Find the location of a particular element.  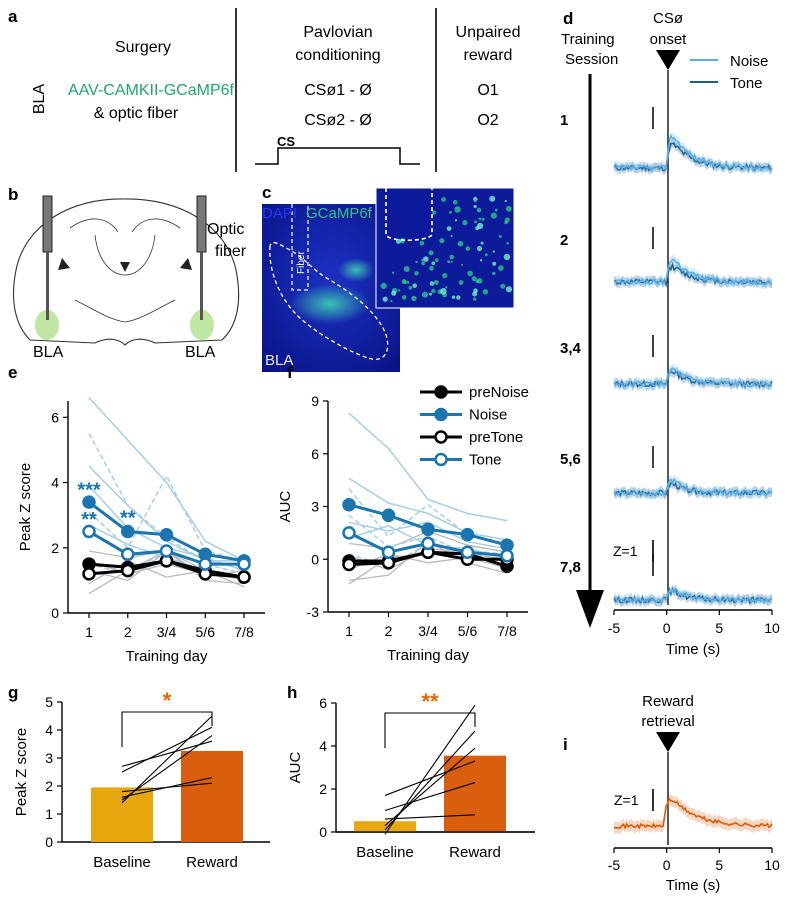

legend-label-pretone: preTone is located at coordinates (496, 437).